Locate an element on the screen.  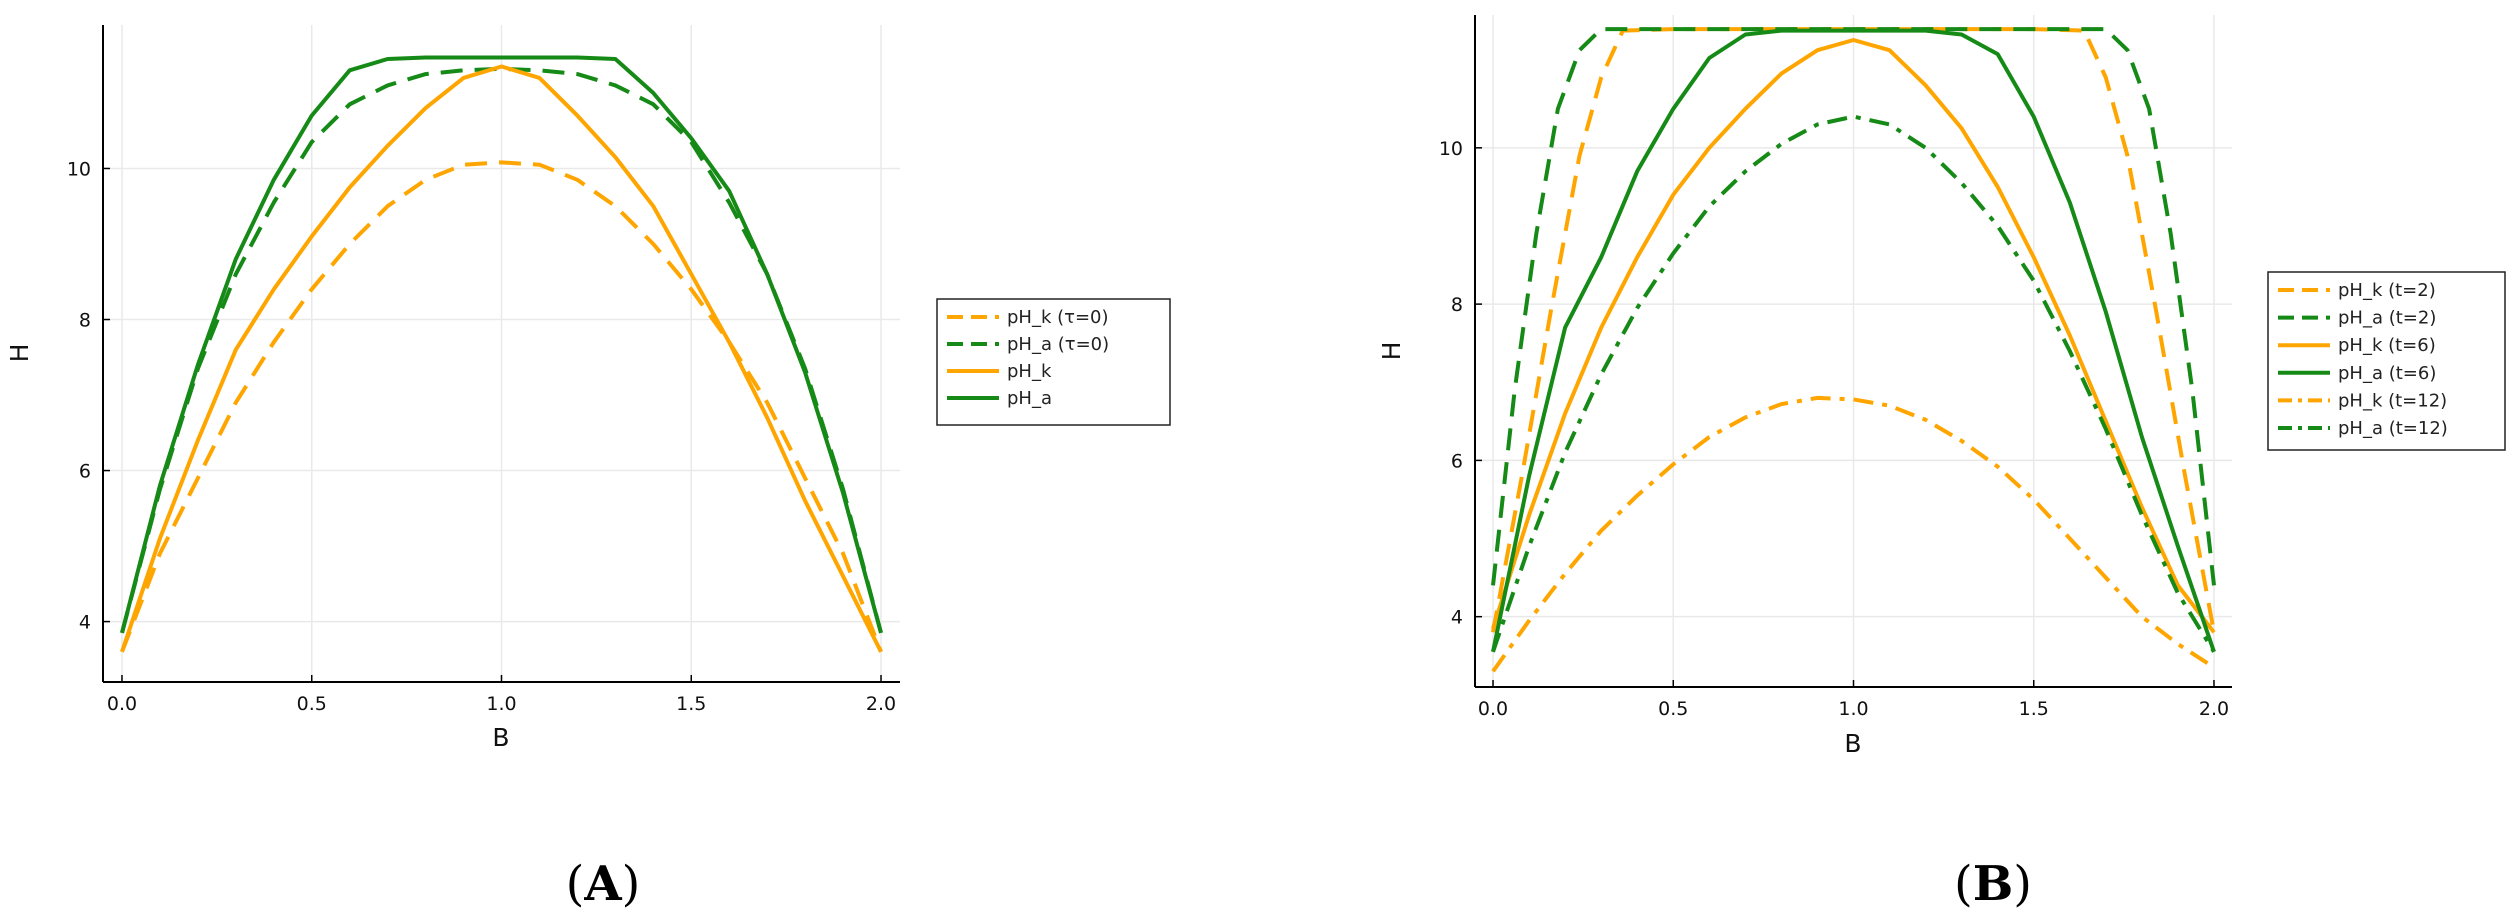
panel-label: (A) is located at coordinates (603, 884).